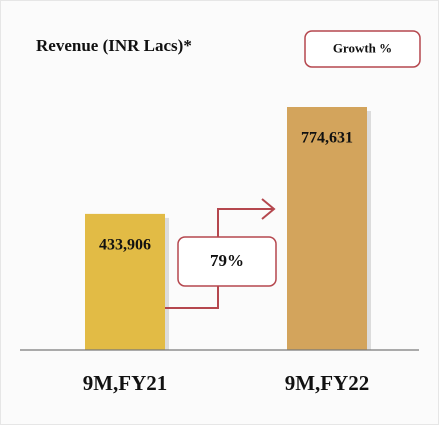 The image size is (439, 425). I want to click on value-label: 774,631, so click(327, 138).